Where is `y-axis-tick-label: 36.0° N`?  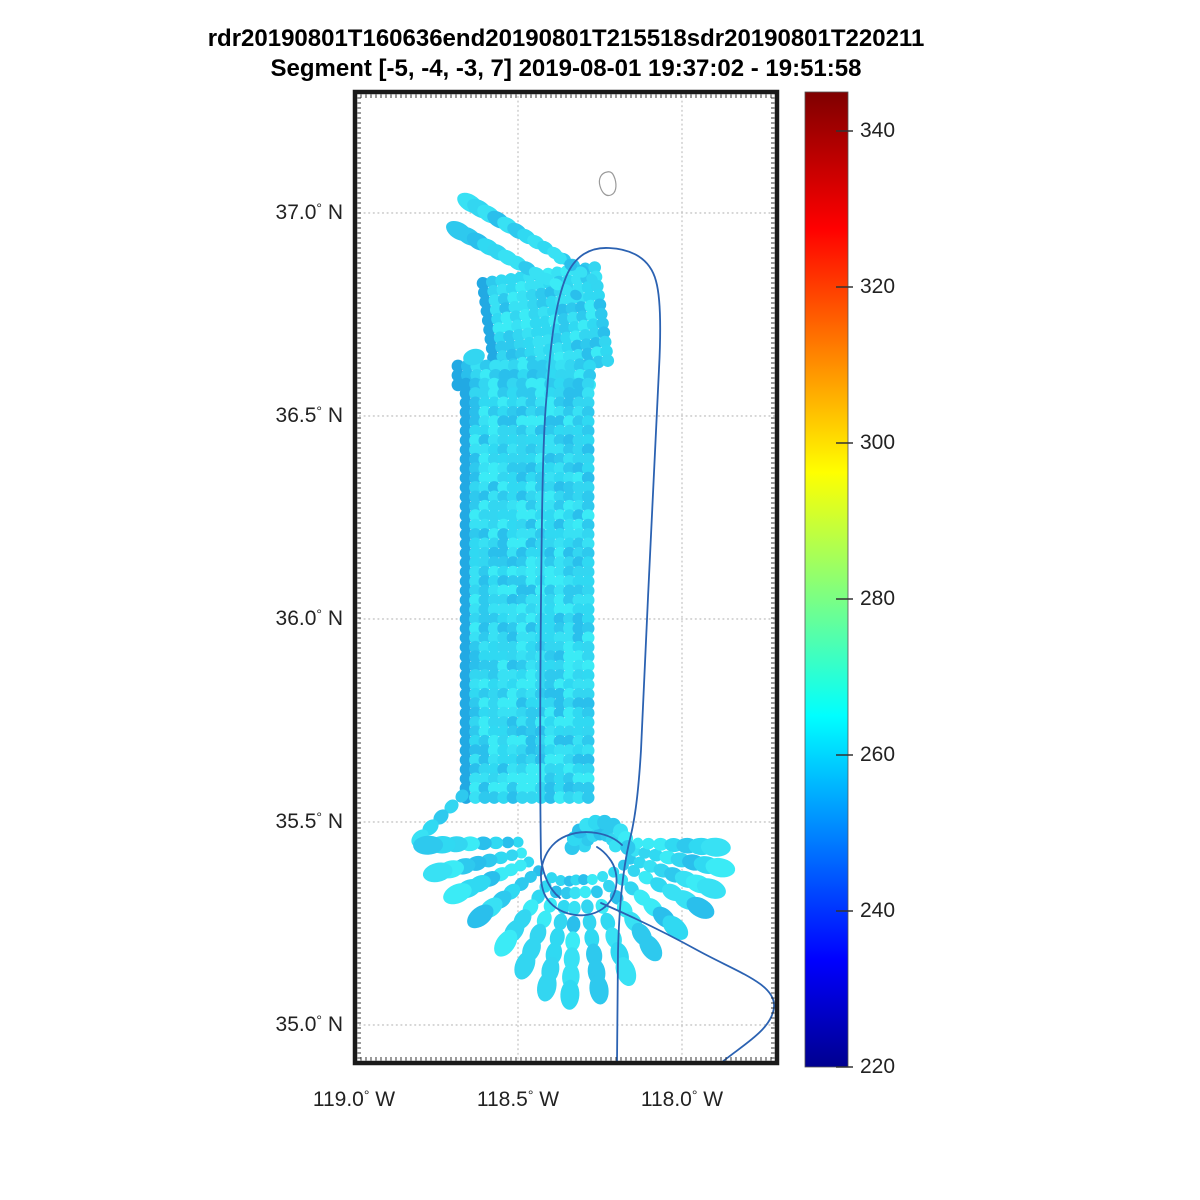 y-axis-tick-label: 36.0° N is located at coordinates (309, 618).